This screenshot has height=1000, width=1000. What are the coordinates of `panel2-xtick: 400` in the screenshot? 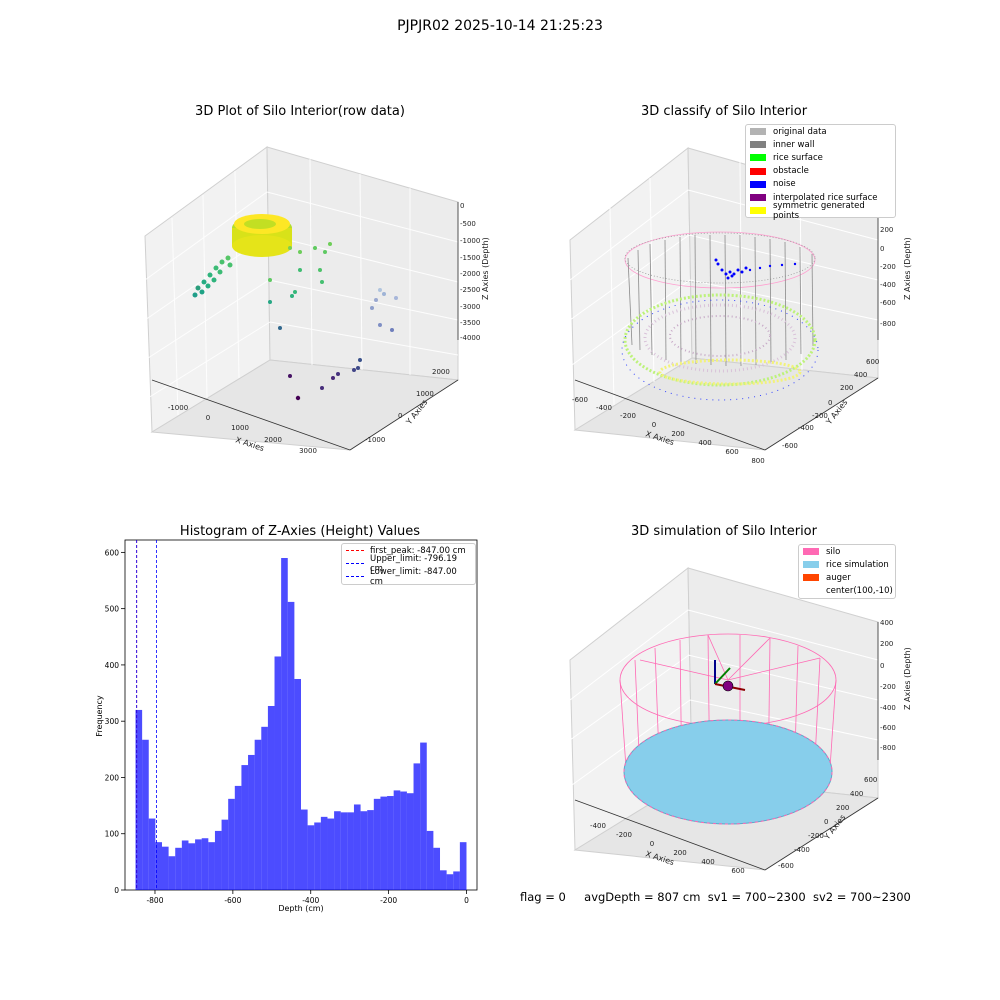 It's located at (704, 443).